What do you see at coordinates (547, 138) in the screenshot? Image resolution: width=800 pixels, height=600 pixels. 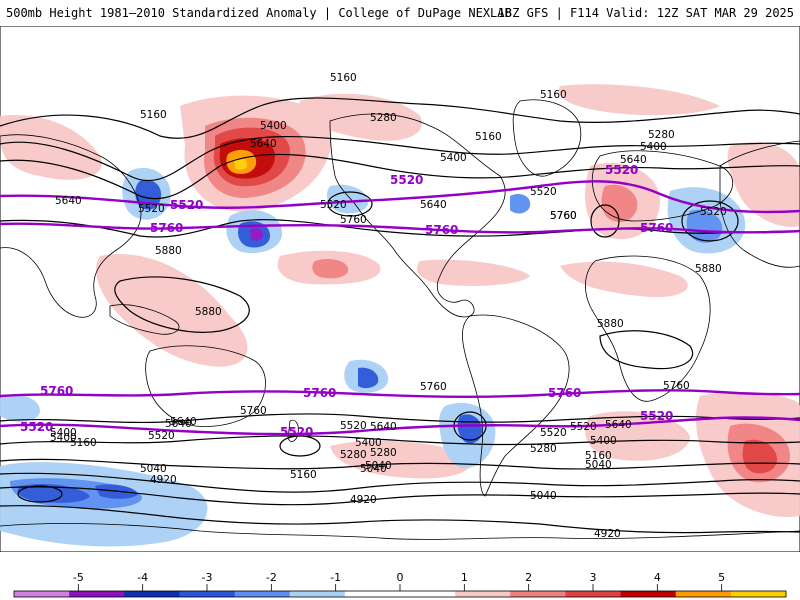 I see `greenland-outline` at bounding box center [547, 138].